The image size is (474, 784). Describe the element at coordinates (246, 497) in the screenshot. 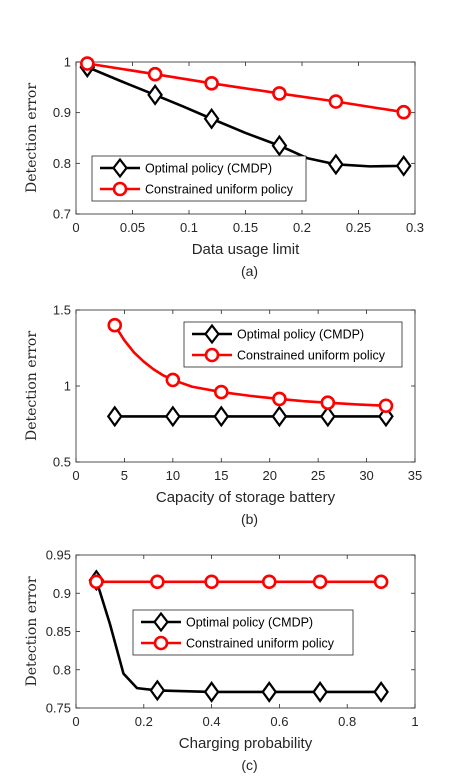

I see `x-axis-label: Capacity of storage battery` at that location.